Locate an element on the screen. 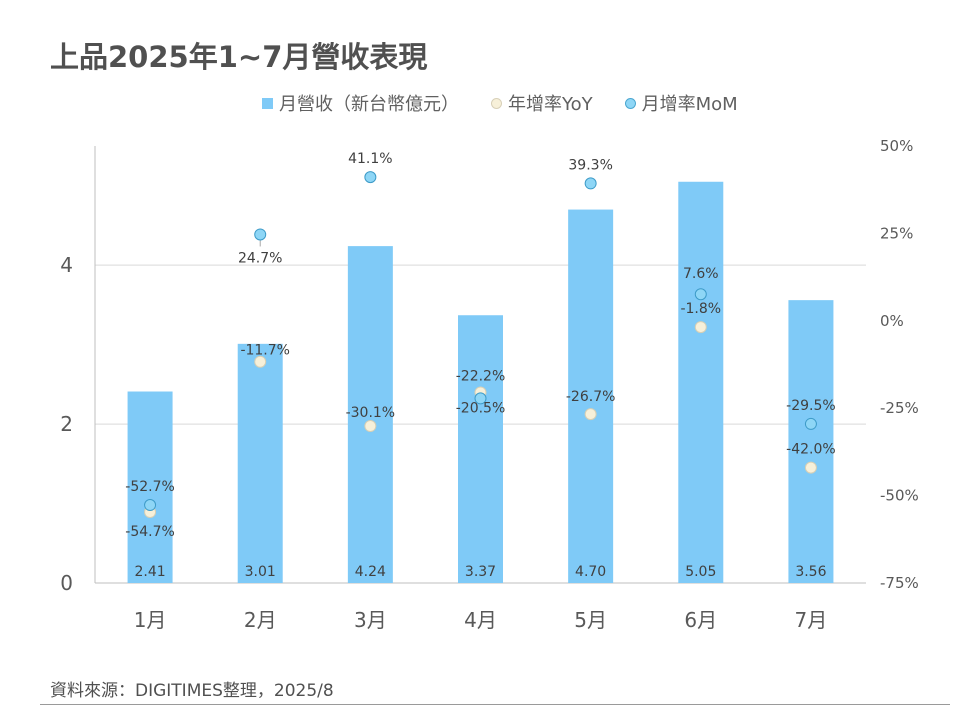  mom-data-label: -52.7% is located at coordinates (150, 487).